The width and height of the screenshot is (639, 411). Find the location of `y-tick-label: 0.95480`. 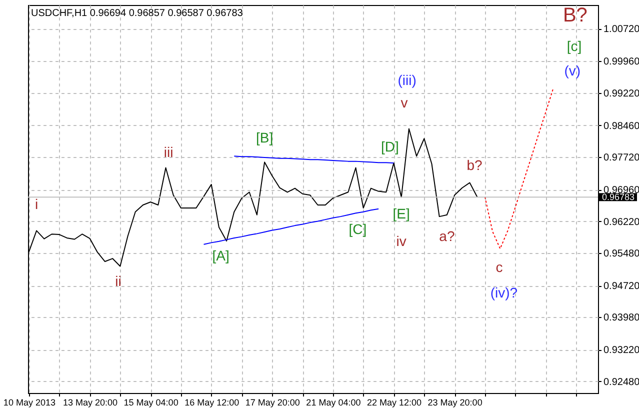

y-tick-label: 0.95480 is located at coordinates (621, 254).